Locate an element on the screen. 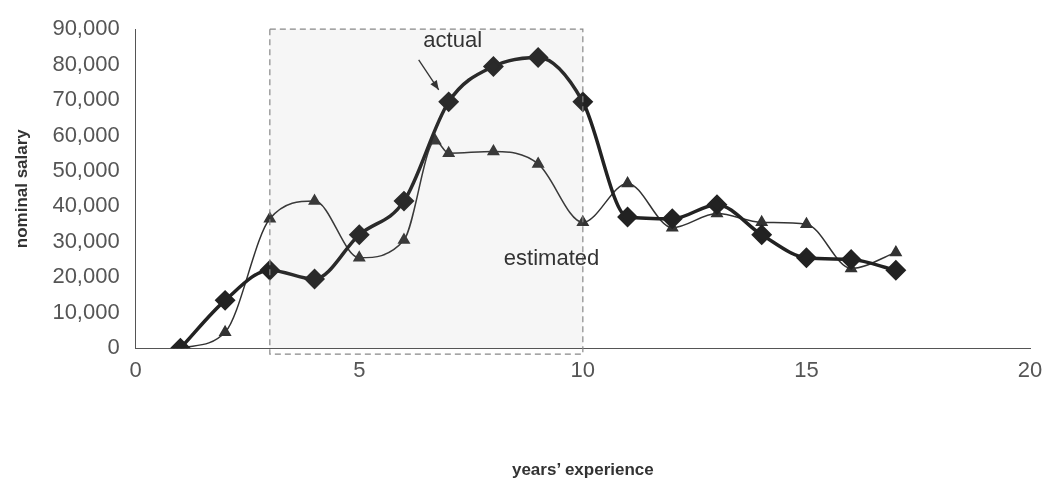 The width and height of the screenshot is (1064, 495). annotation: actual is located at coordinates (453, 39).